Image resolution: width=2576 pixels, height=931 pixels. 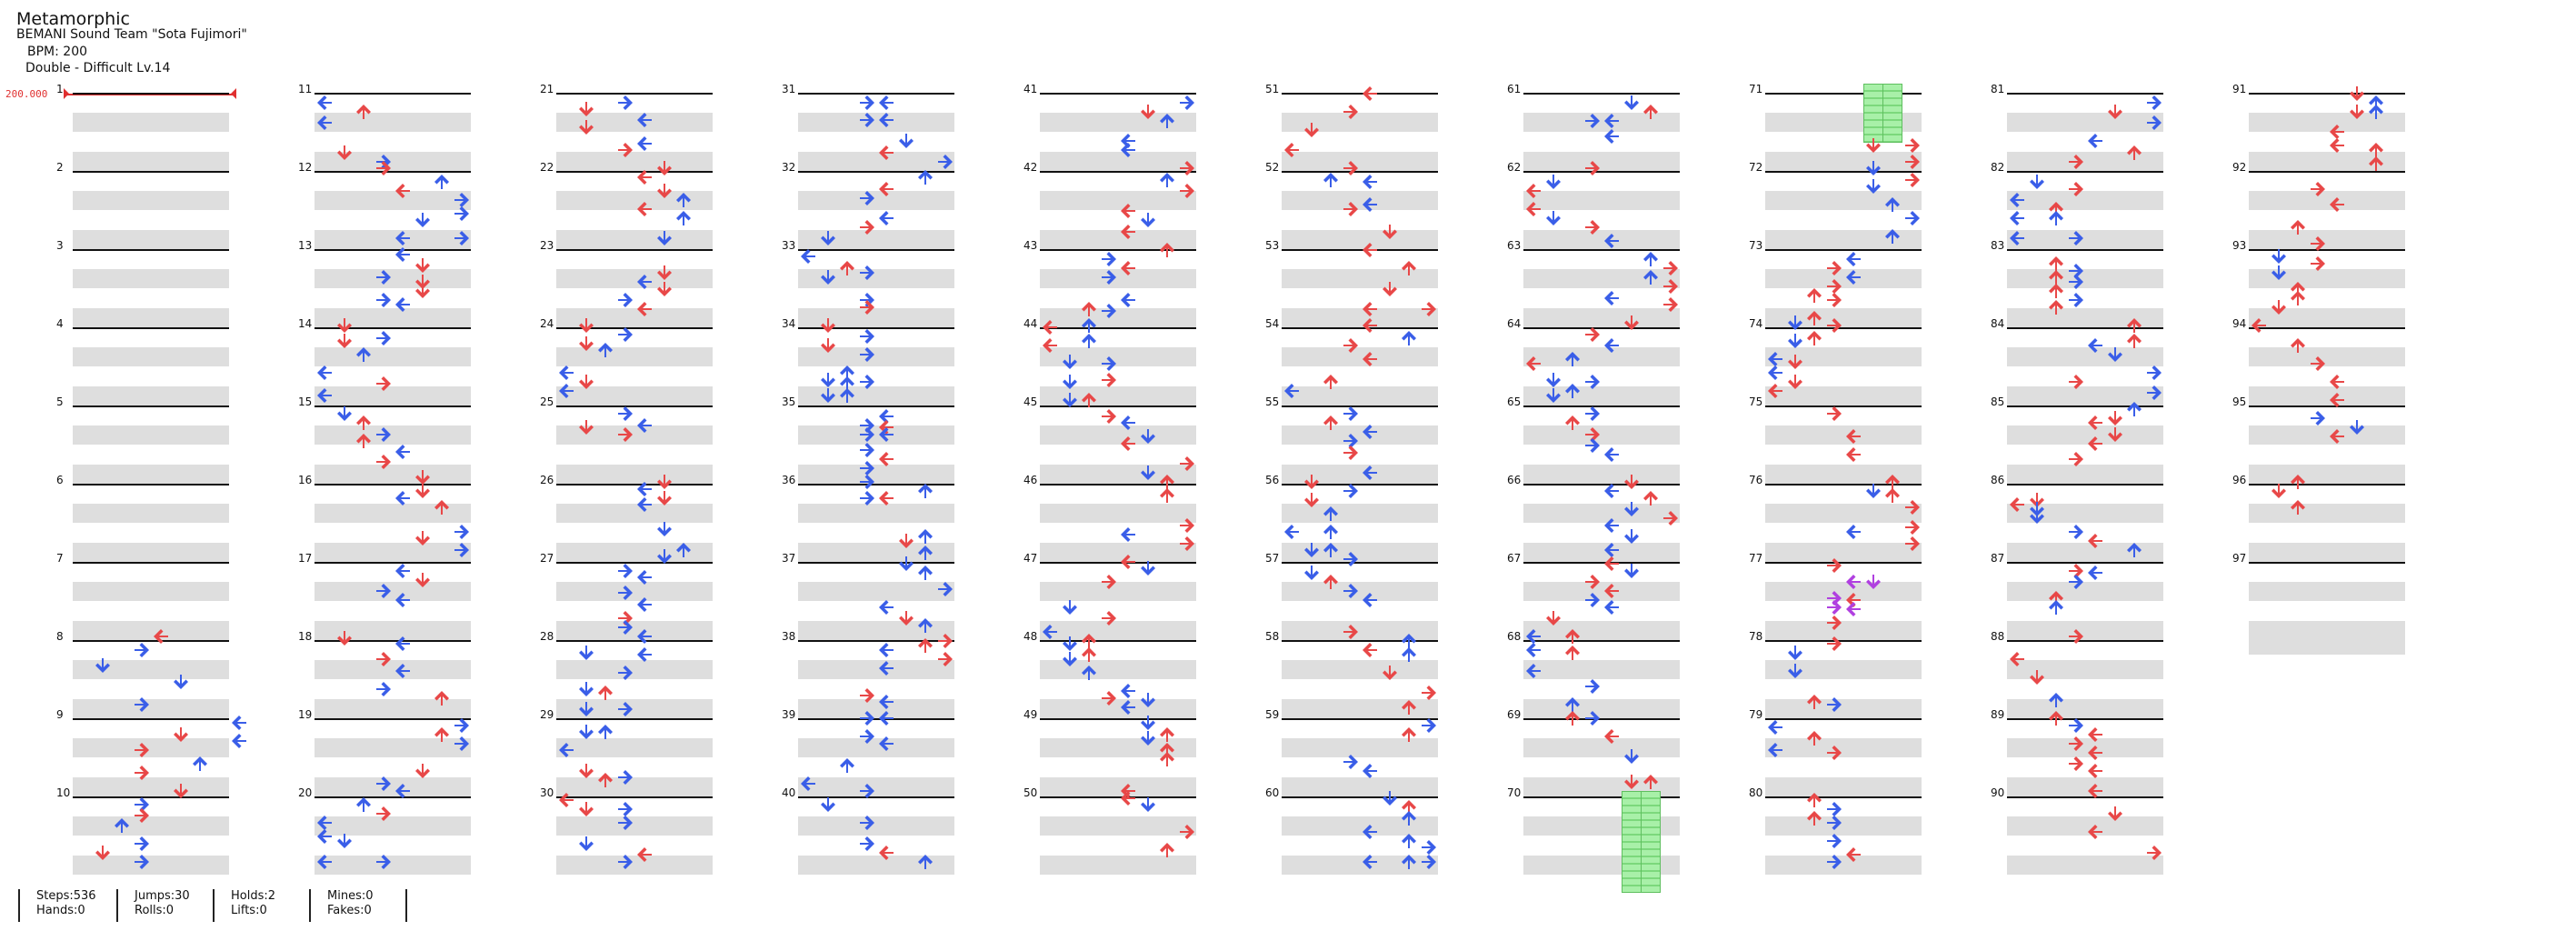 What do you see at coordinates (249, 910) in the screenshot?
I see `stat-lifts: Lifts:0` at bounding box center [249, 910].